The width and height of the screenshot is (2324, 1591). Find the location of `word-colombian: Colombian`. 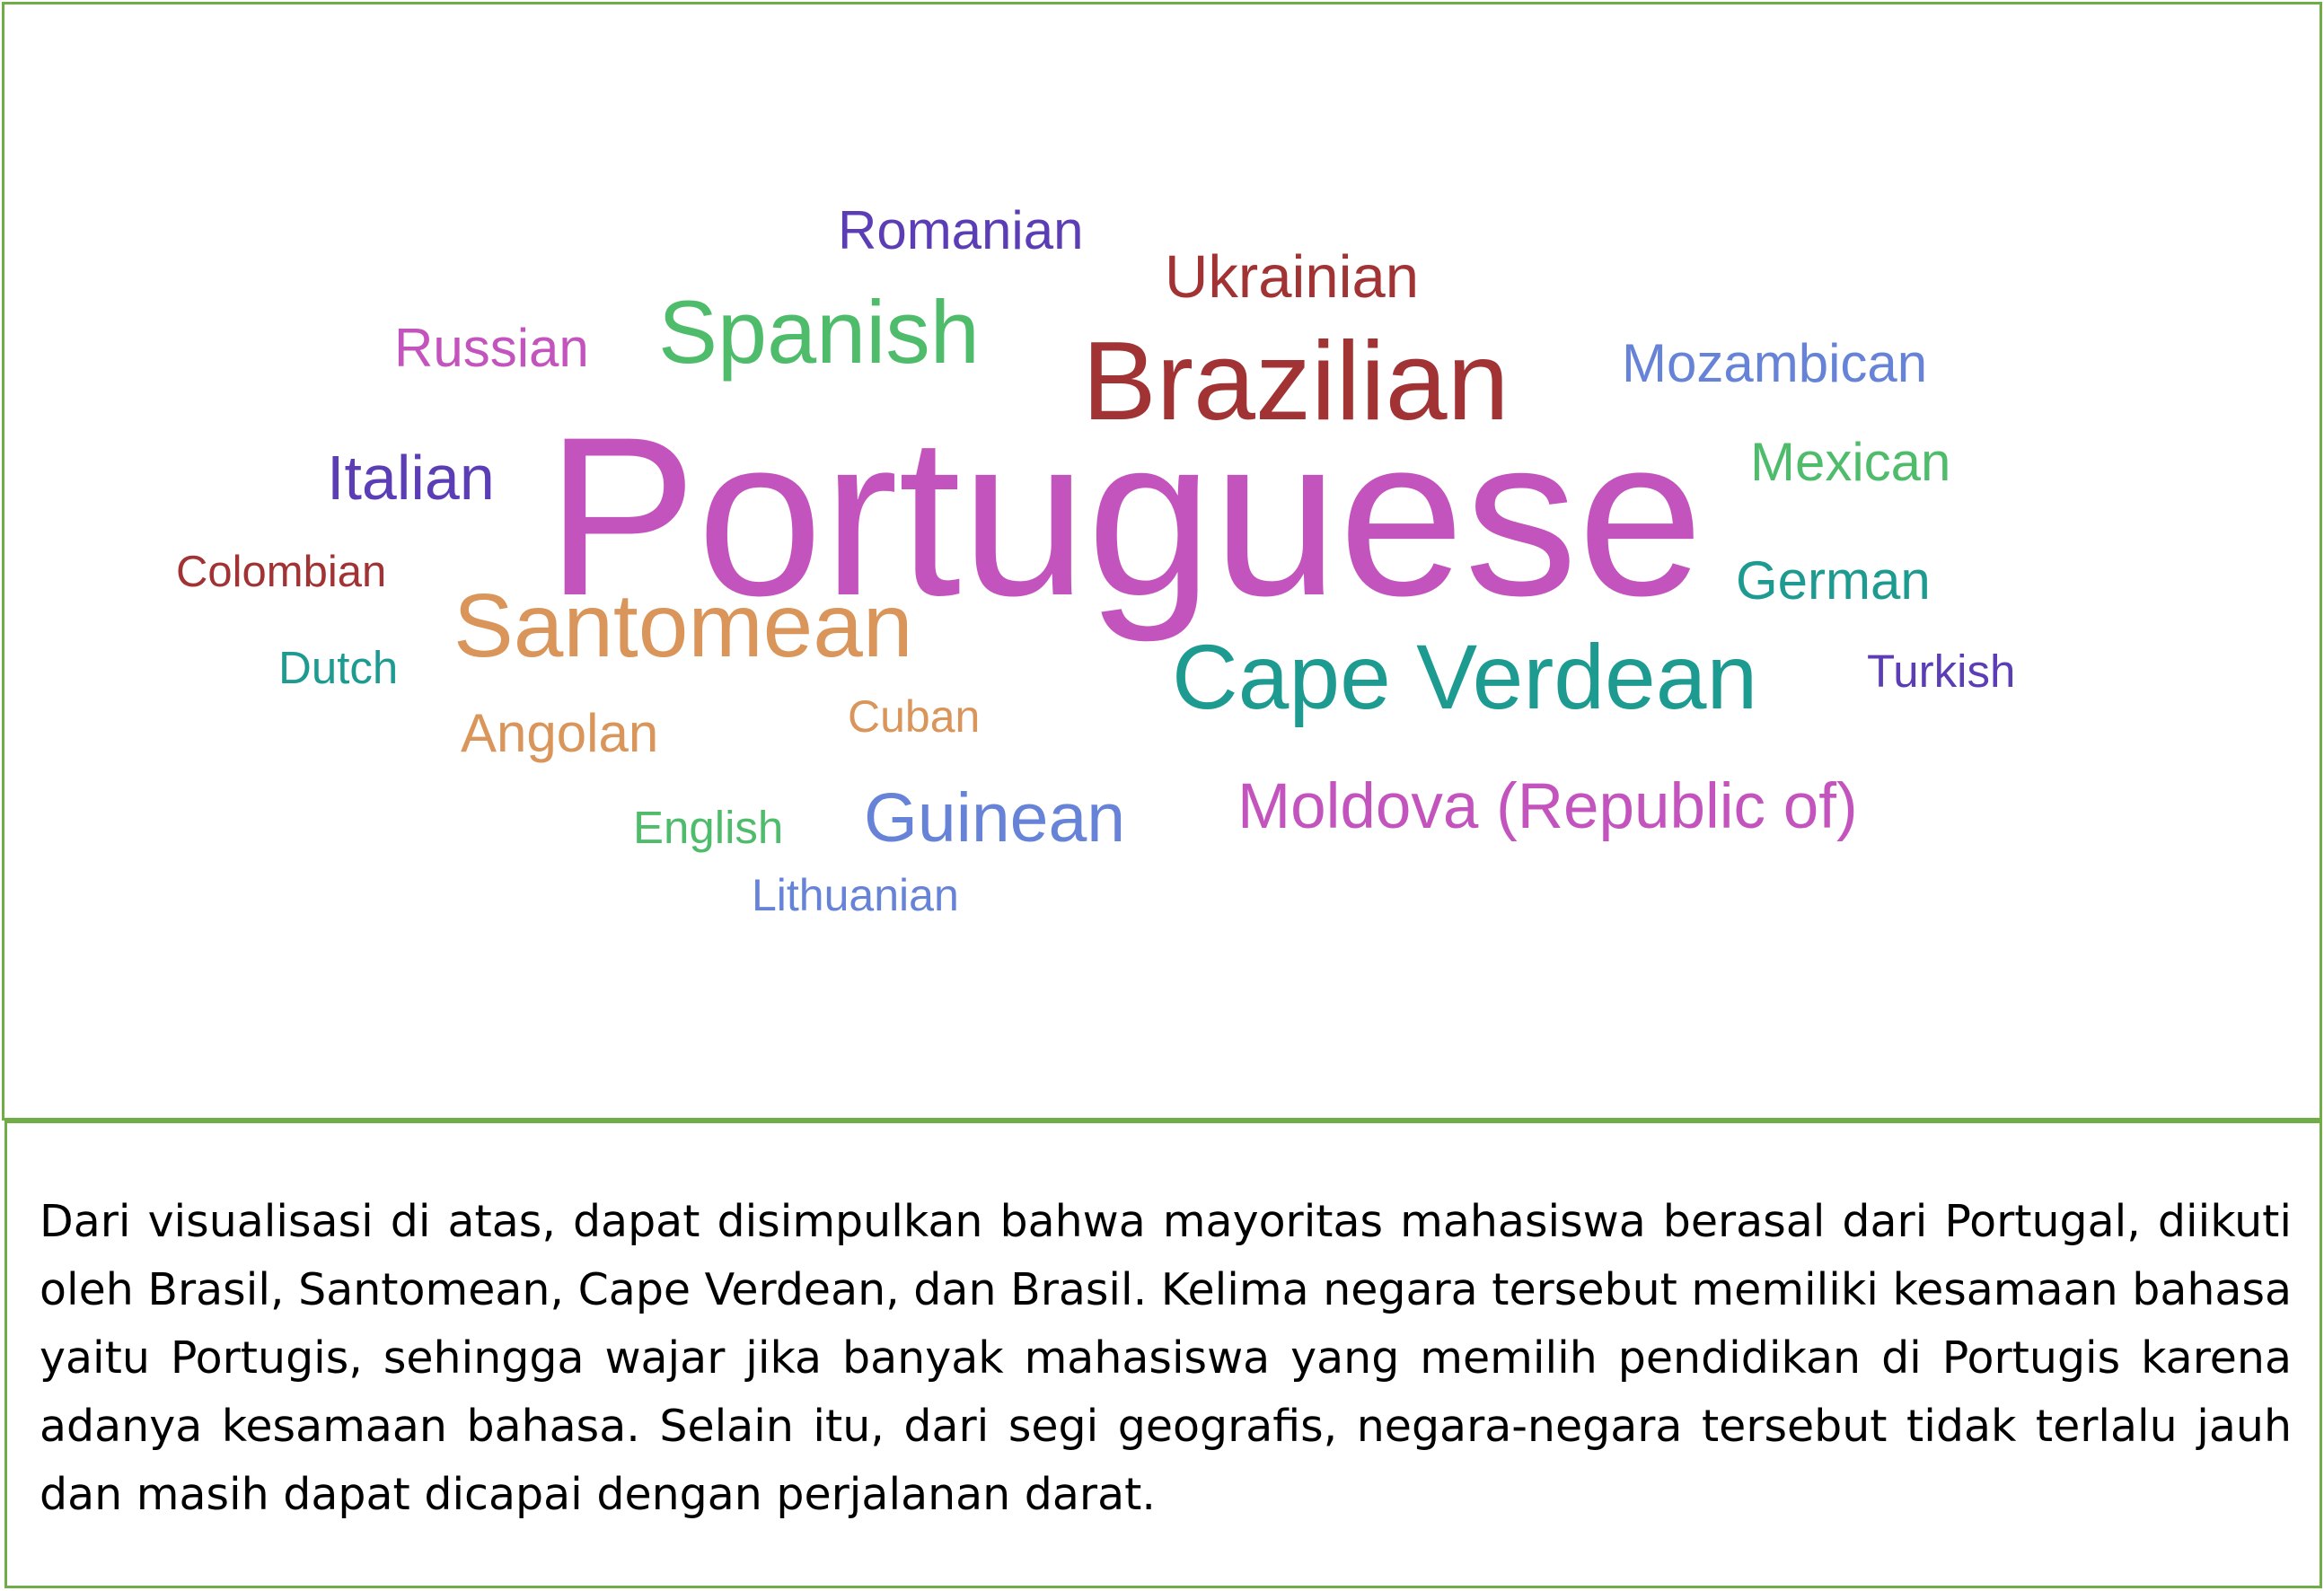

word-colombian: Colombian is located at coordinates (282, 572).